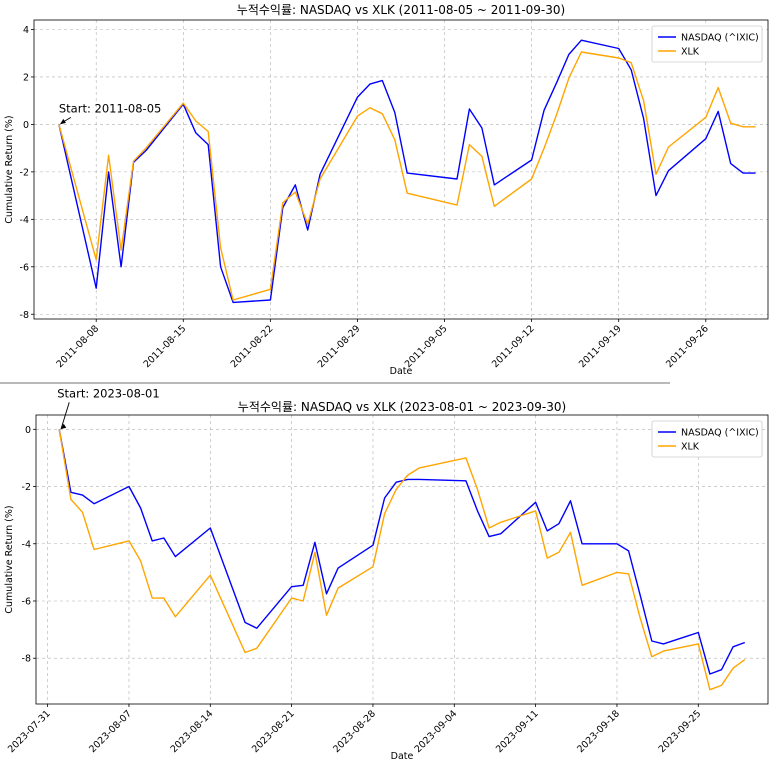 This screenshot has width=773, height=767. Describe the element at coordinates (108, 393) in the screenshot. I see `annotation-label: Start: 2023-08-01` at that location.